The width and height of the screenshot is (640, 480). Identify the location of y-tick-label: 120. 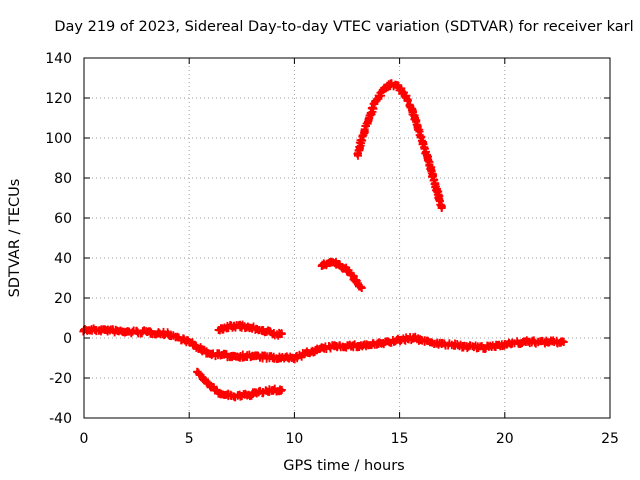
(58, 99).